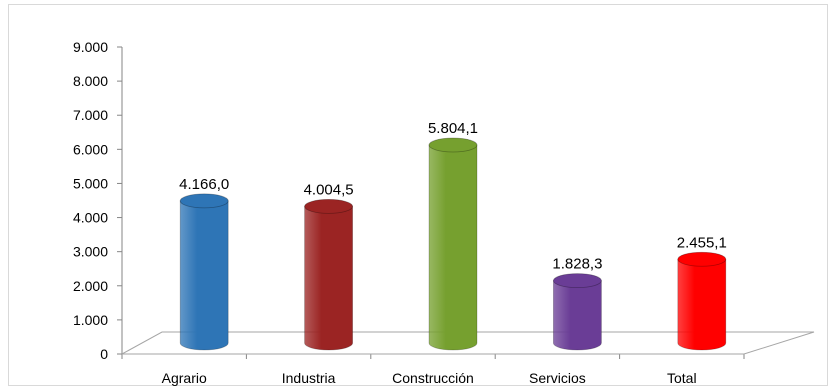 Image resolution: width=838 pixels, height=392 pixels. What do you see at coordinates (702, 304) in the screenshot?
I see `bar-total` at bounding box center [702, 304].